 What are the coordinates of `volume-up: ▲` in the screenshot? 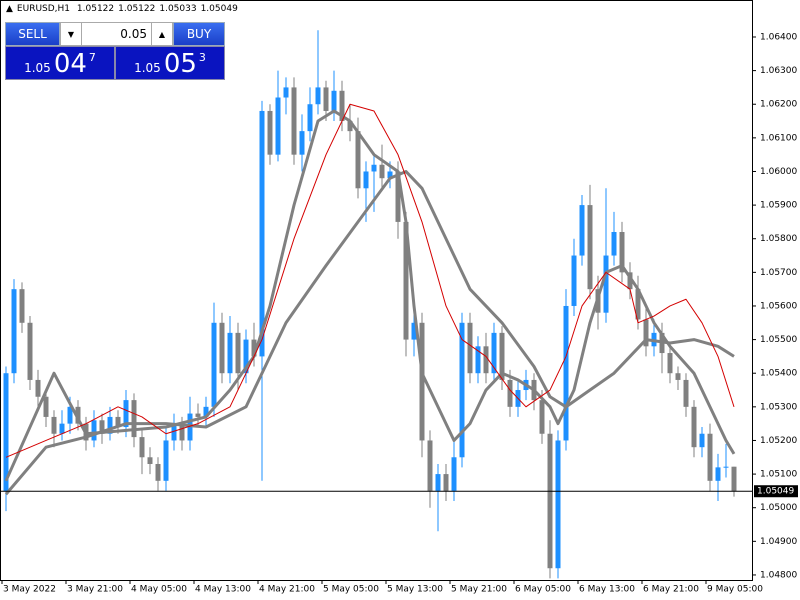 It's located at (161, 34).